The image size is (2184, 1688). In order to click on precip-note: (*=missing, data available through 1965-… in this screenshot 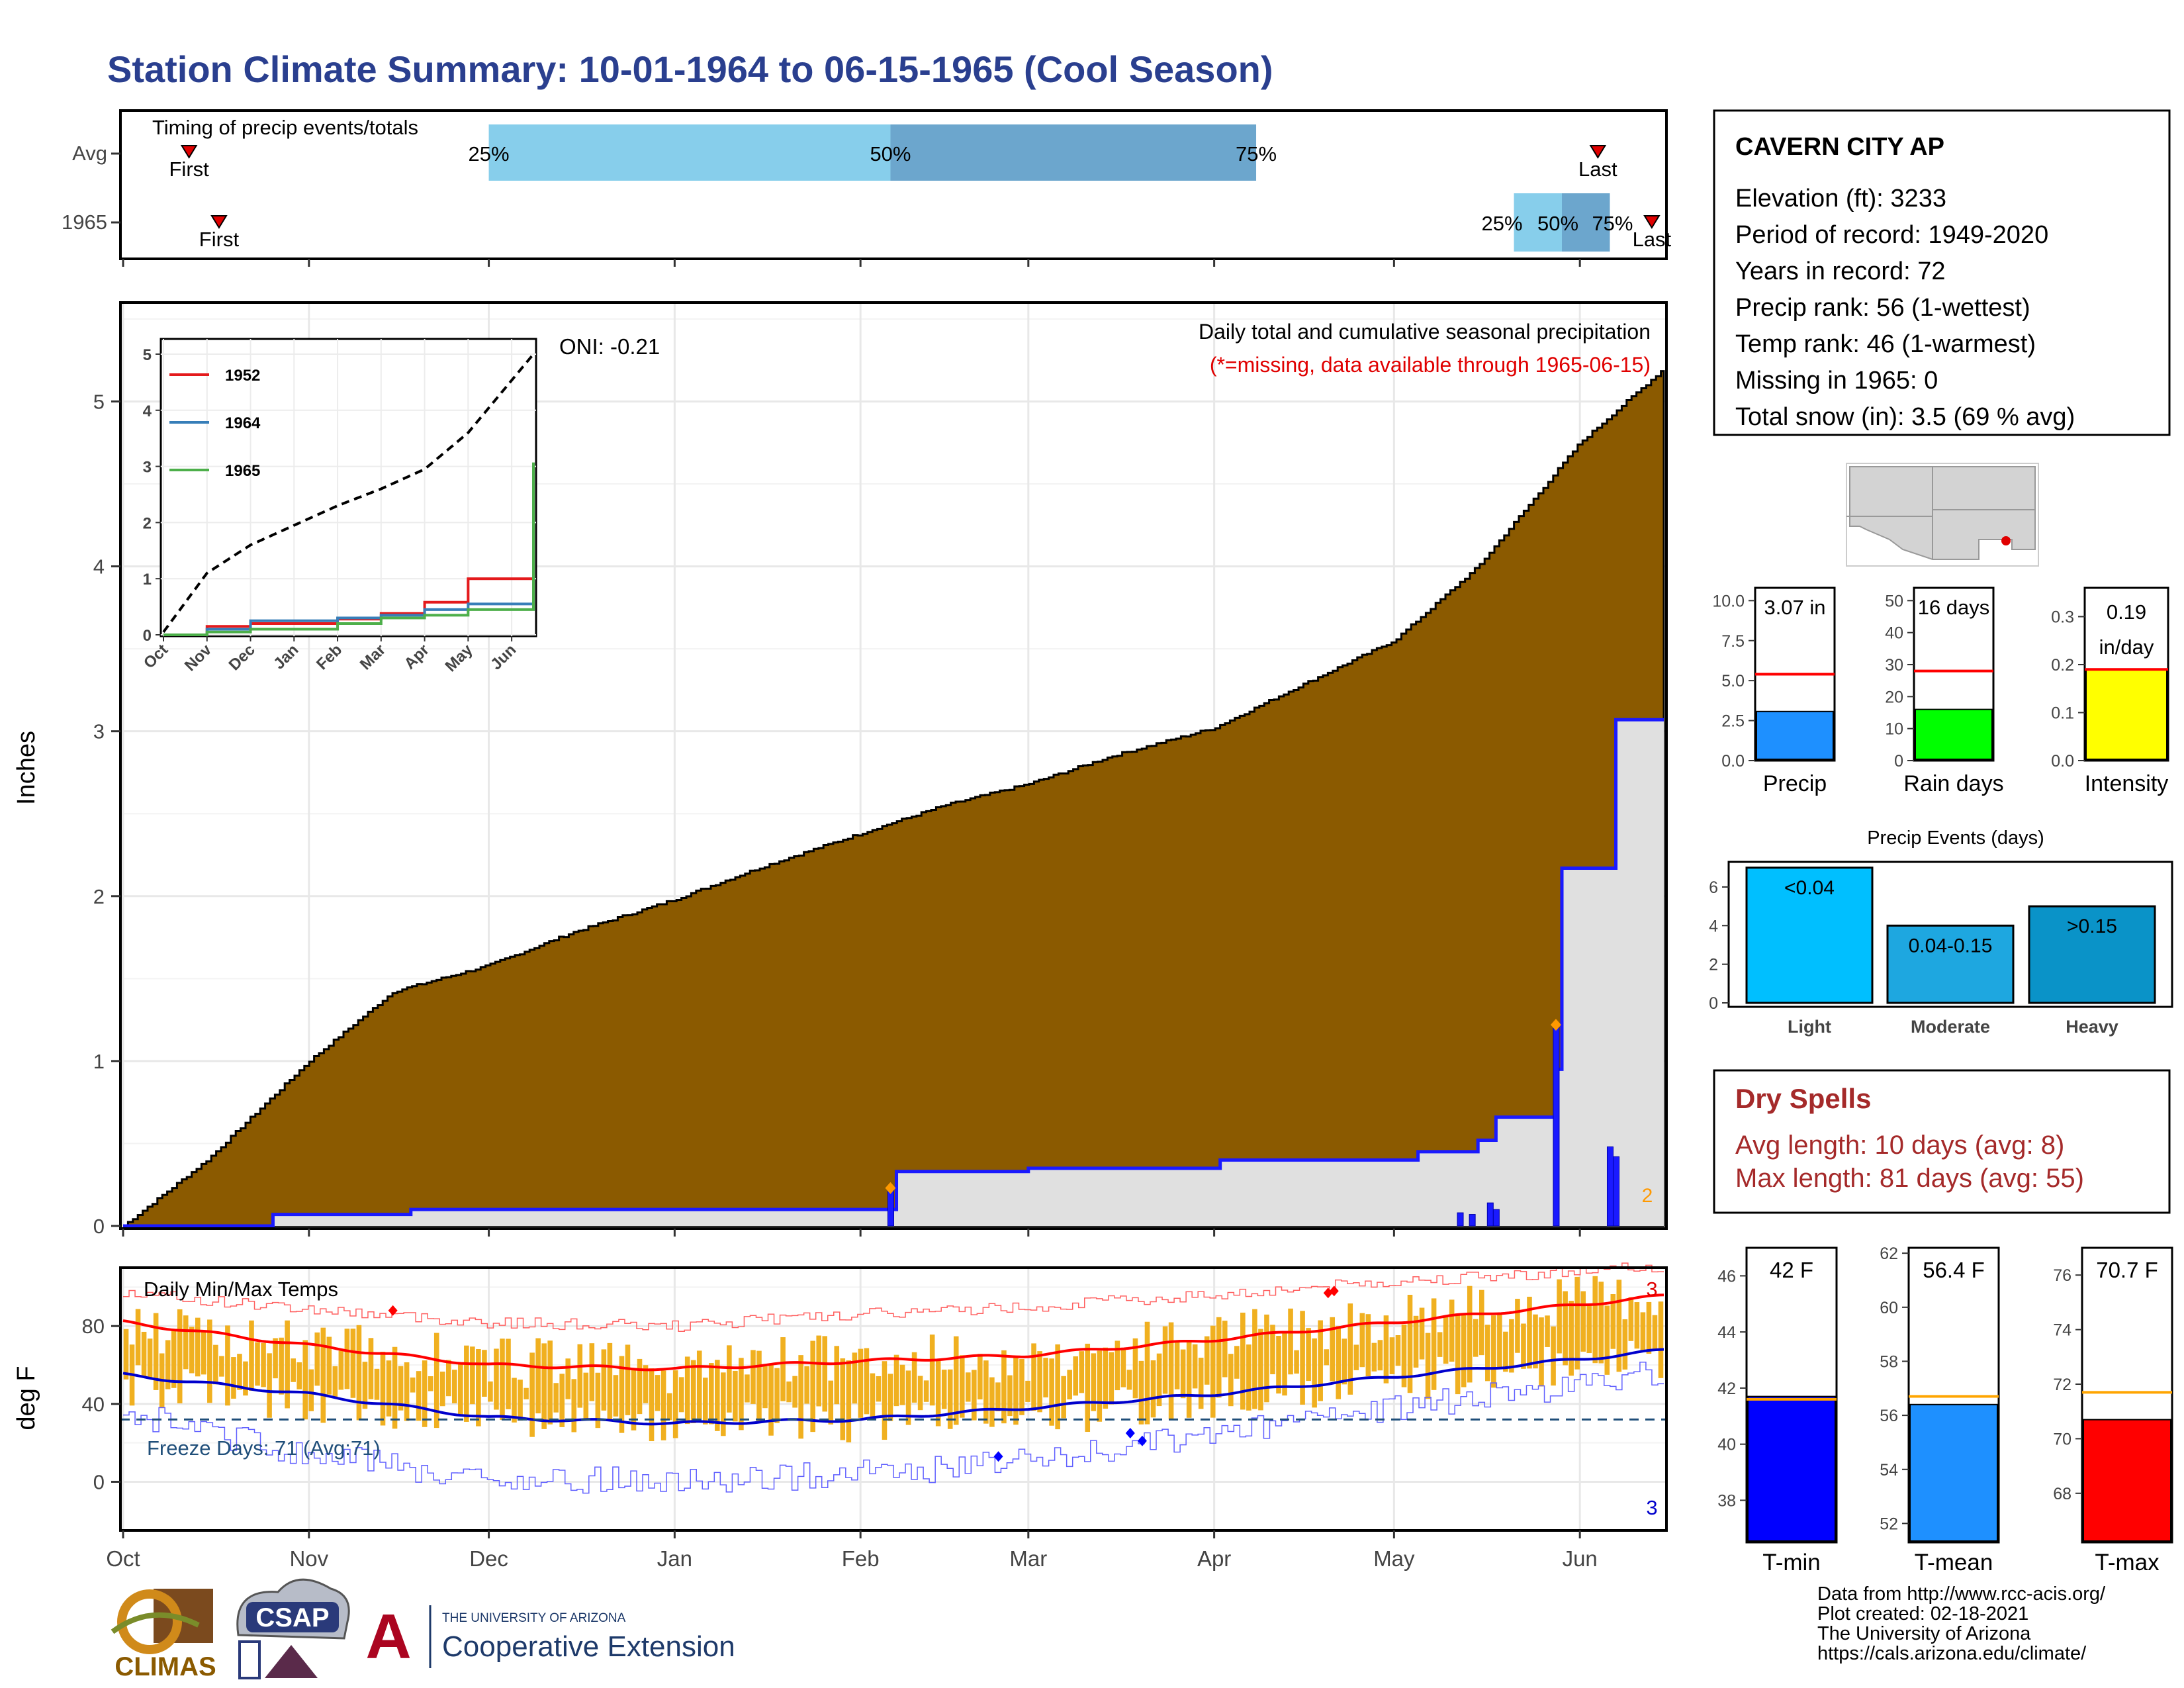, I will do `click(1430, 365)`.